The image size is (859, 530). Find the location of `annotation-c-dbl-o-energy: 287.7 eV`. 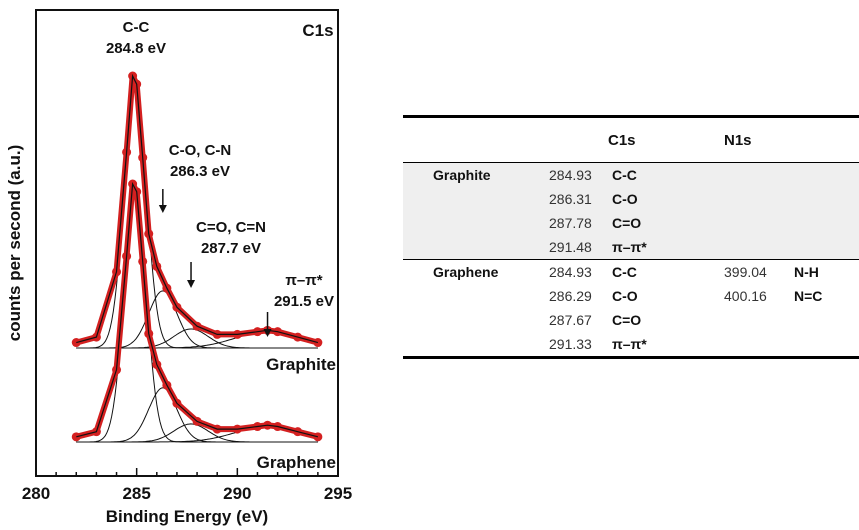

annotation-c-dbl-o-energy: 287.7 eV is located at coordinates (231, 248).